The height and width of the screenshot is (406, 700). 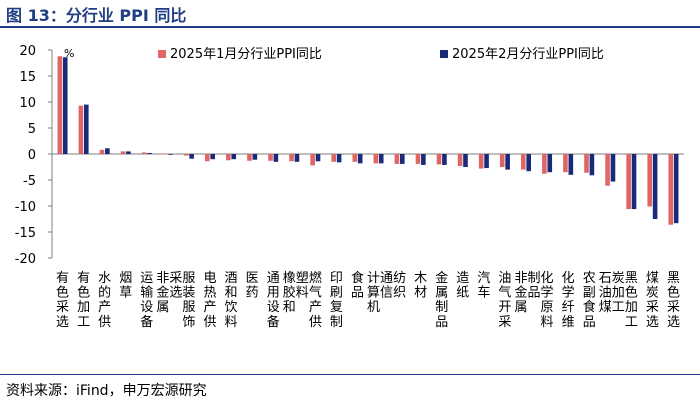 What do you see at coordinates (673, 300) in the screenshot?
I see `category-label: 黑色采选` at bounding box center [673, 300].